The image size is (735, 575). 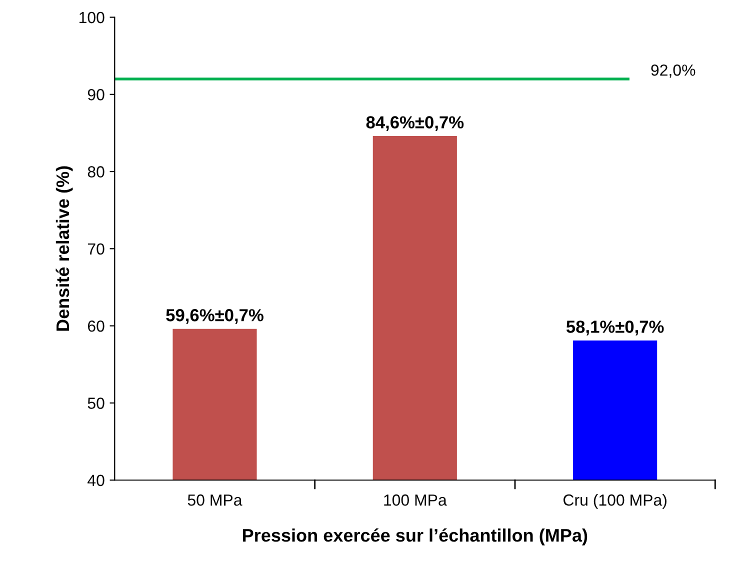 I want to click on x-tick-label: 50 MPa, so click(x=215, y=500).